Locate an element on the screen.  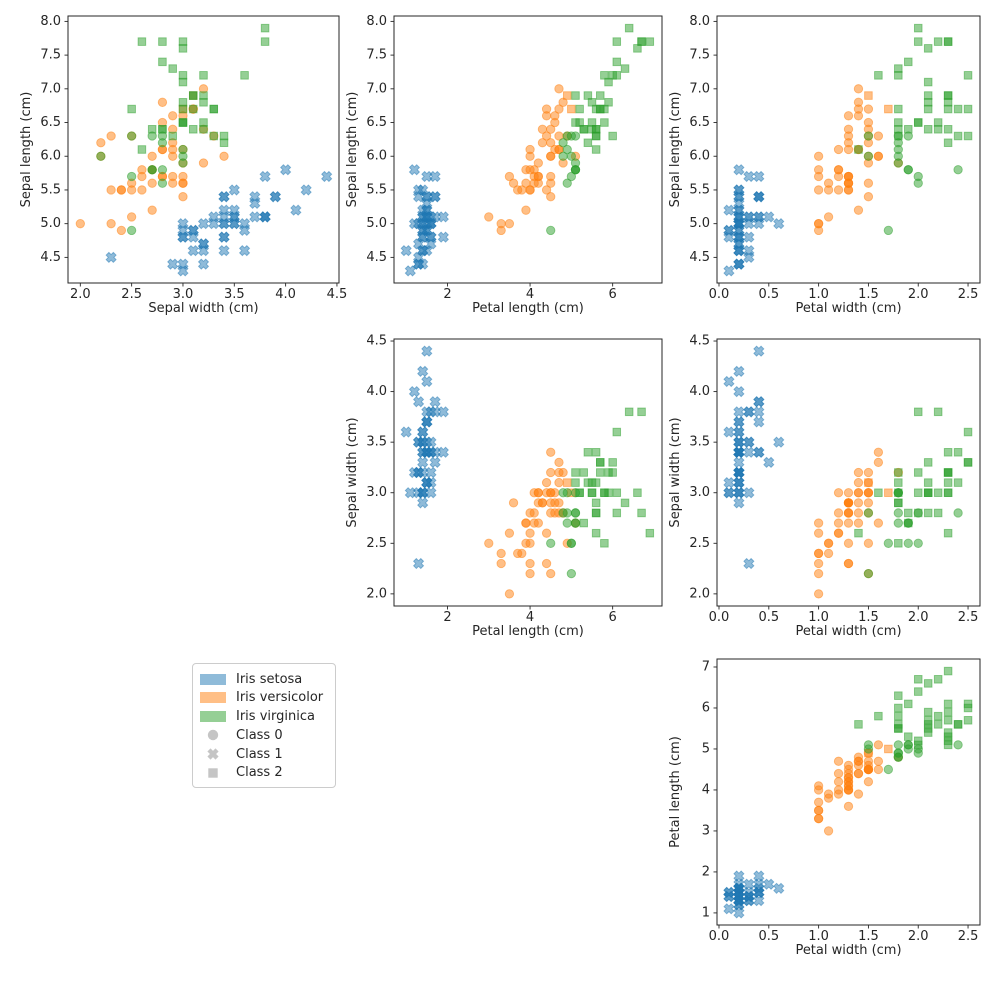
legend-item-iris-versicolor: Iris versicolor is located at coordinates (264, 698).